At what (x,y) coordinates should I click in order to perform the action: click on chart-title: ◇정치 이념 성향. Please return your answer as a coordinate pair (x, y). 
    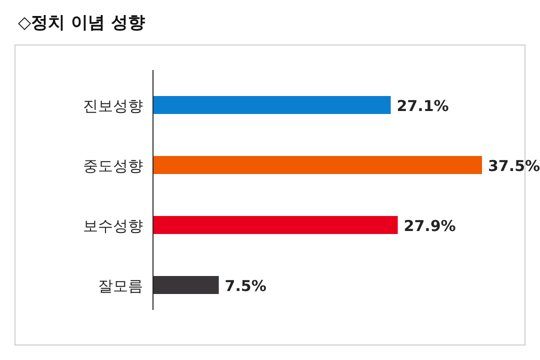
    Looking at the image, I should click on (81, 23).